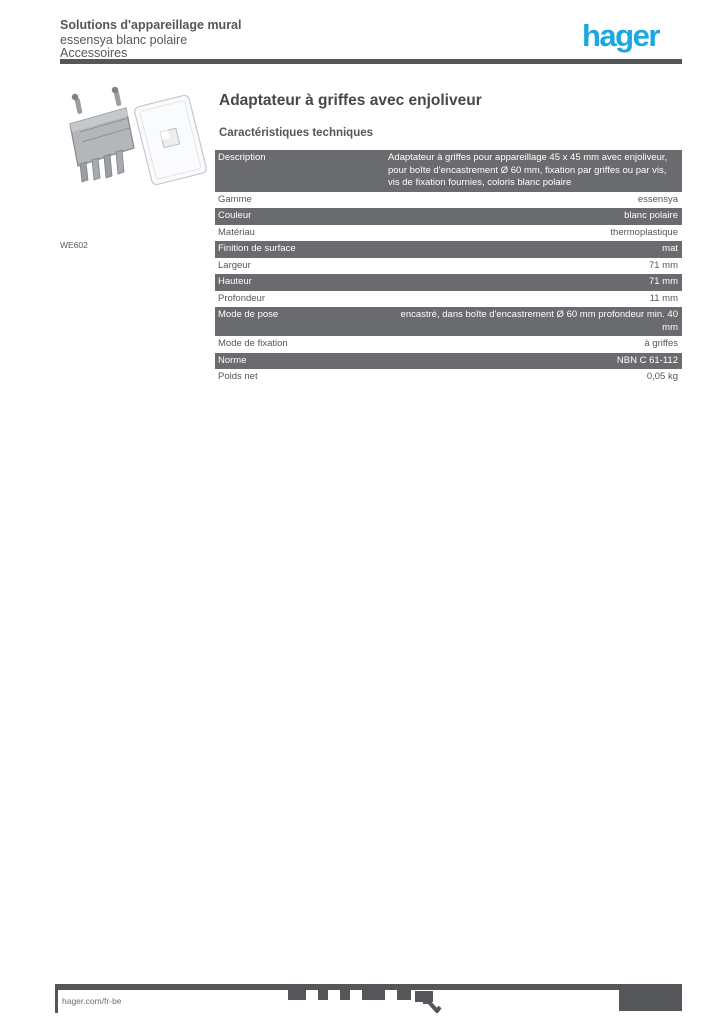 The image size is (724, 1024). Describe the element at coordinates (56, 998) in the screenshot. I see `footer-left-accent` at that location.